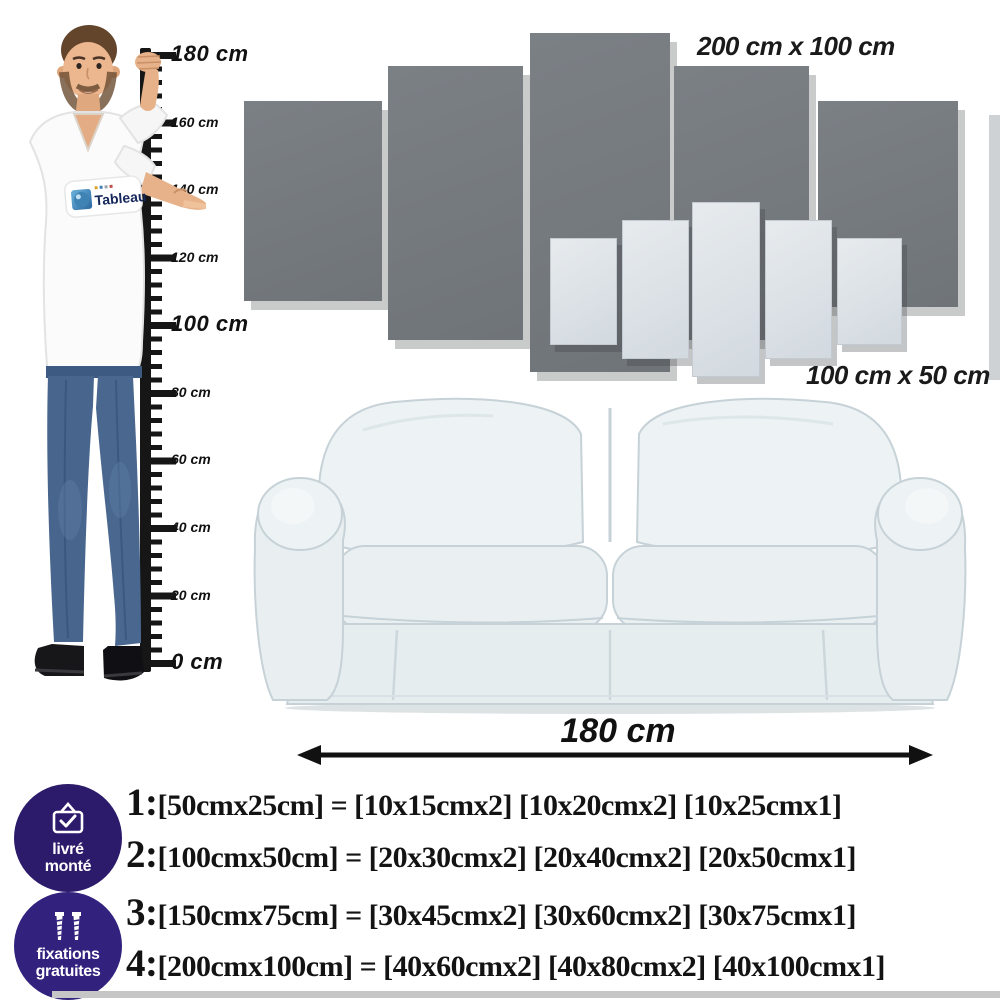  I want to click on option-number: 1:, so click(142, 802).